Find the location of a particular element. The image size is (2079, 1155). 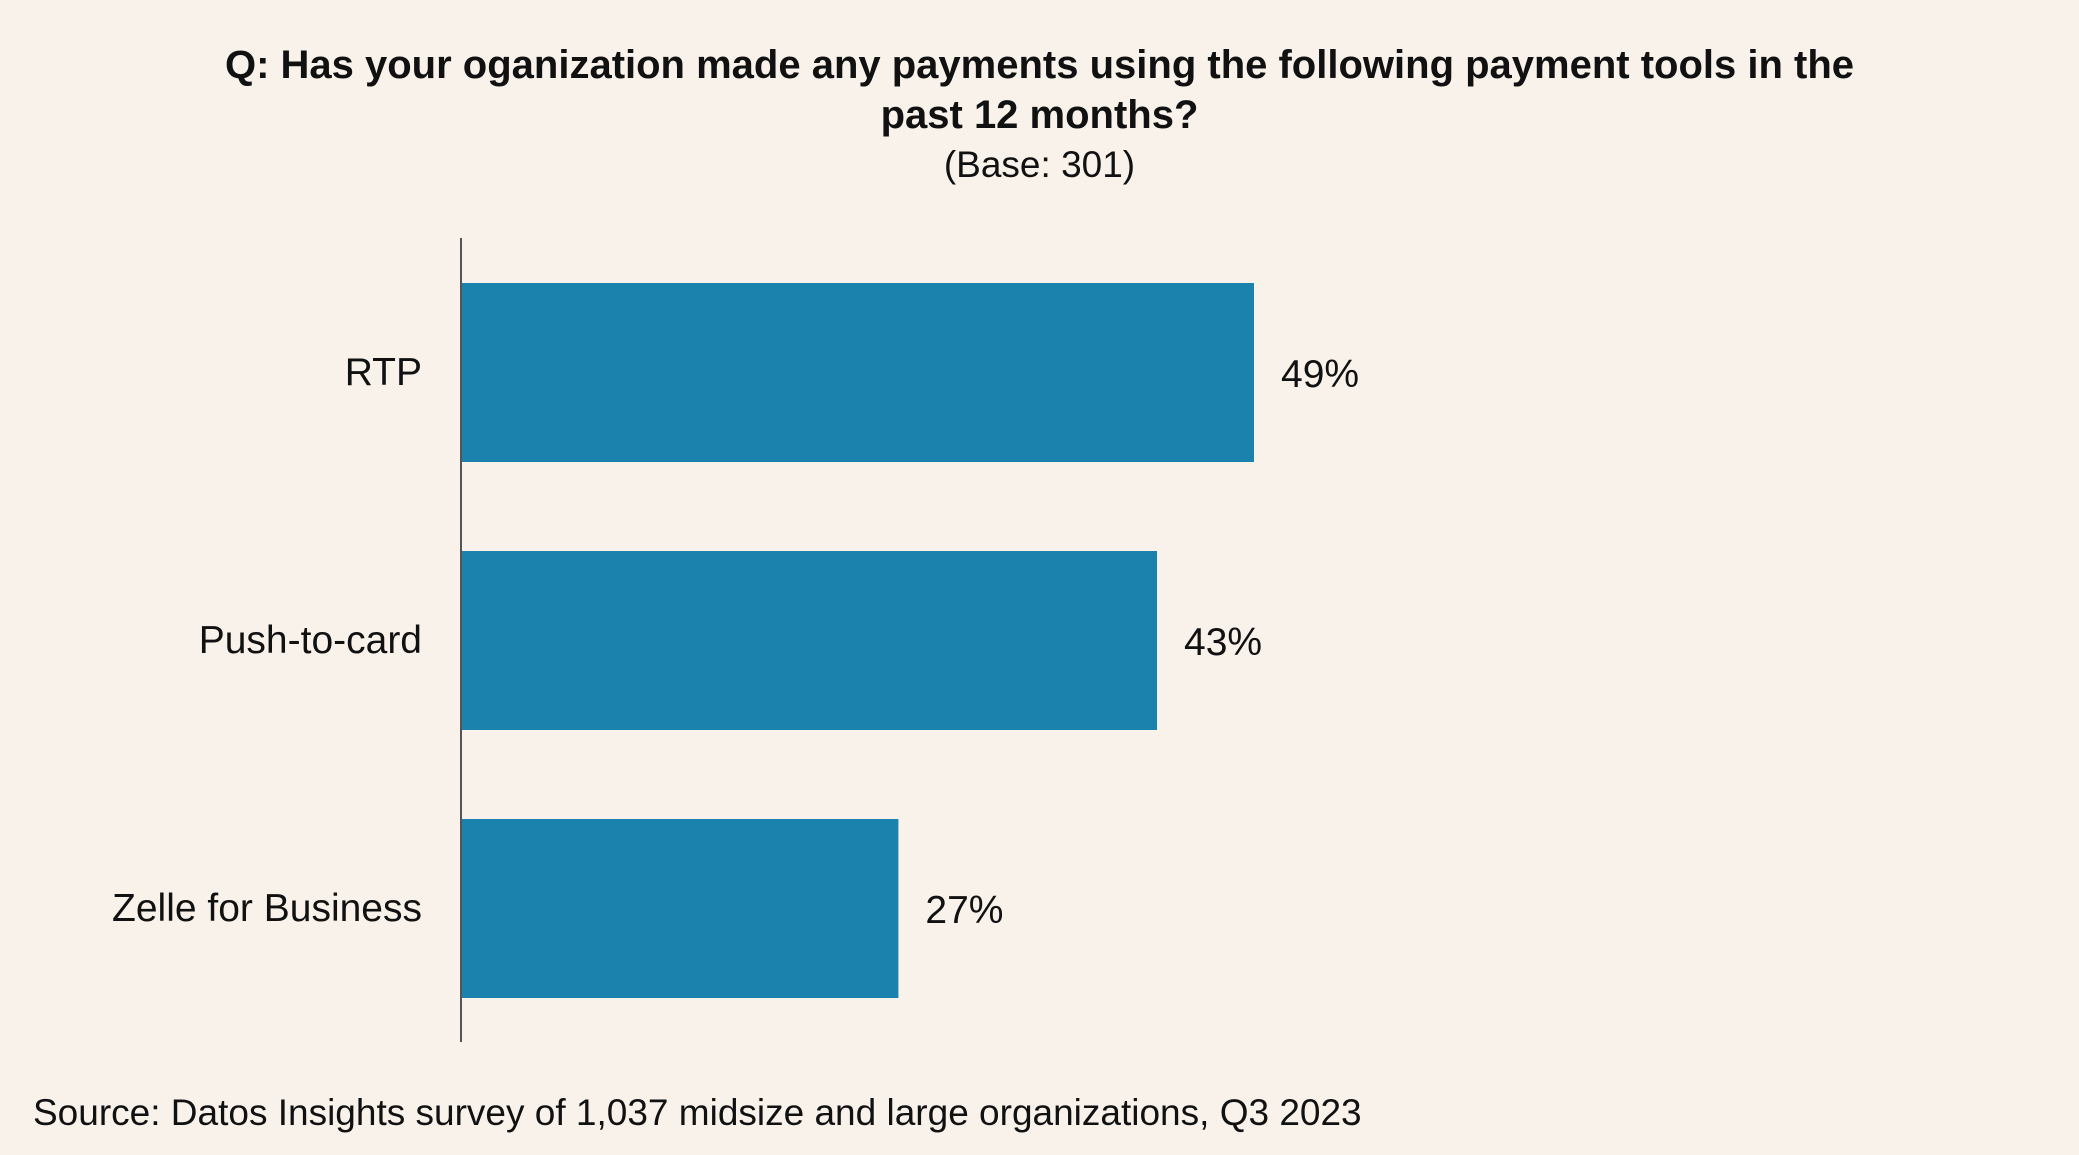

bar-push-to-card is located at coordinates (810, 640).